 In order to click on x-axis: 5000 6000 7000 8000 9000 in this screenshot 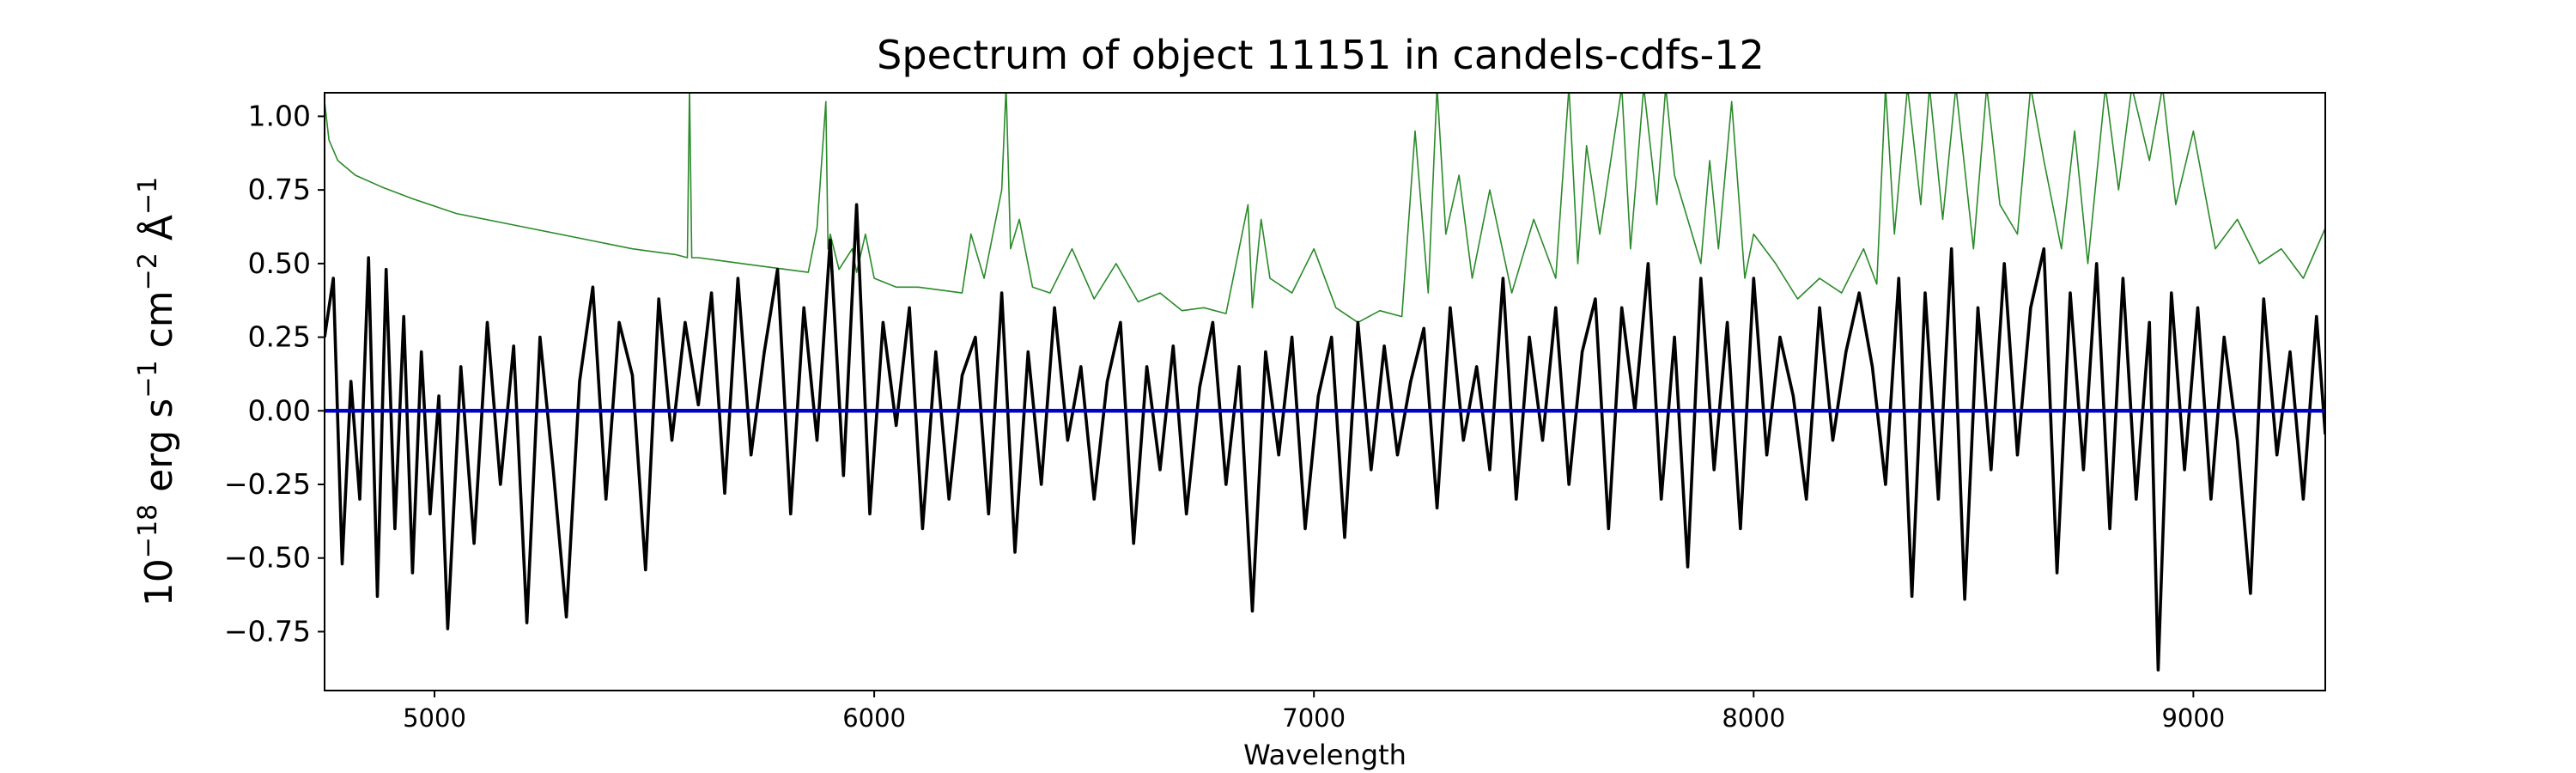, I will do `click(1314, 712)`.